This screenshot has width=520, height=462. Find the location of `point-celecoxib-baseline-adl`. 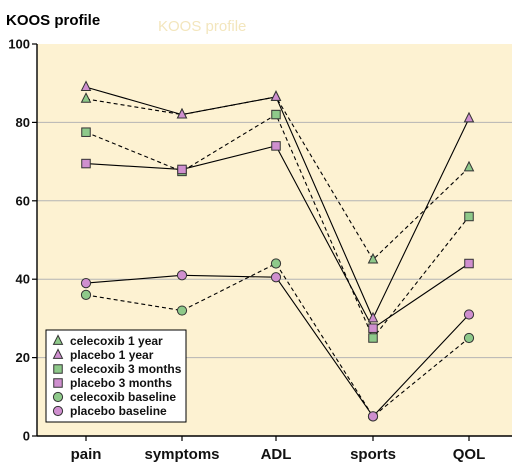

point-celecoxib-baseline-adl is located at coordinates (276, 263).